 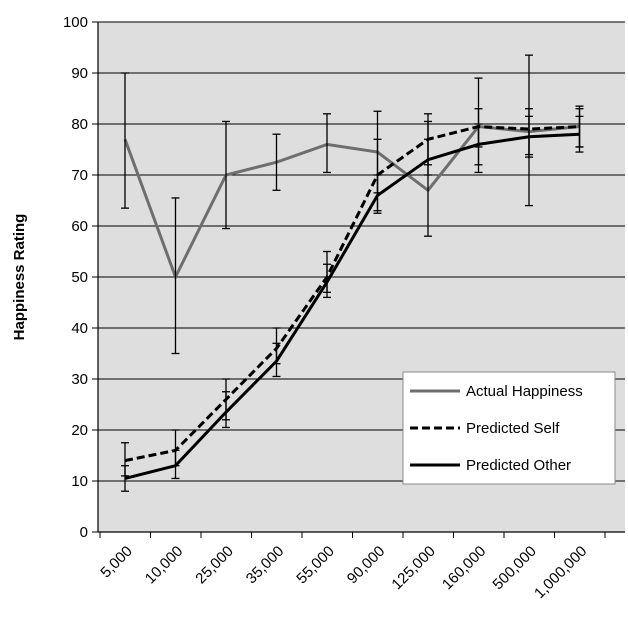 I want to click on x-tick-label: 500,000, so click(x=514, y=568).